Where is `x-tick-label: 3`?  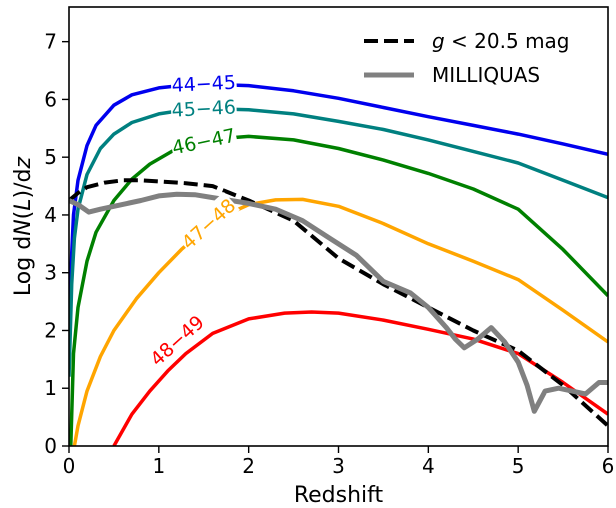 x-tick-label: 3 is located at coordinates (338, 466).